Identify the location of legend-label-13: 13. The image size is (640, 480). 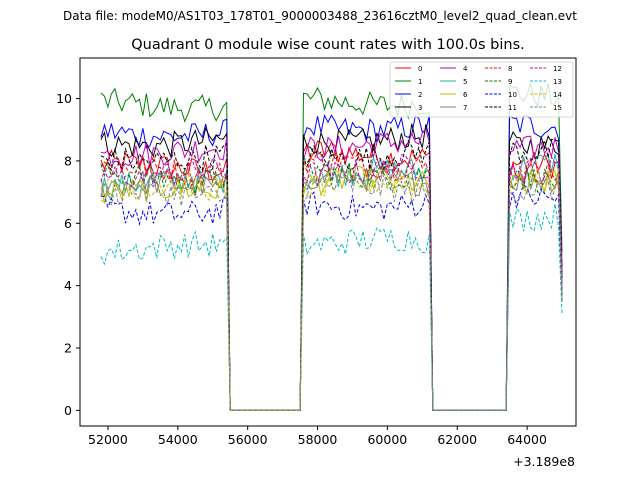
(557, 82).